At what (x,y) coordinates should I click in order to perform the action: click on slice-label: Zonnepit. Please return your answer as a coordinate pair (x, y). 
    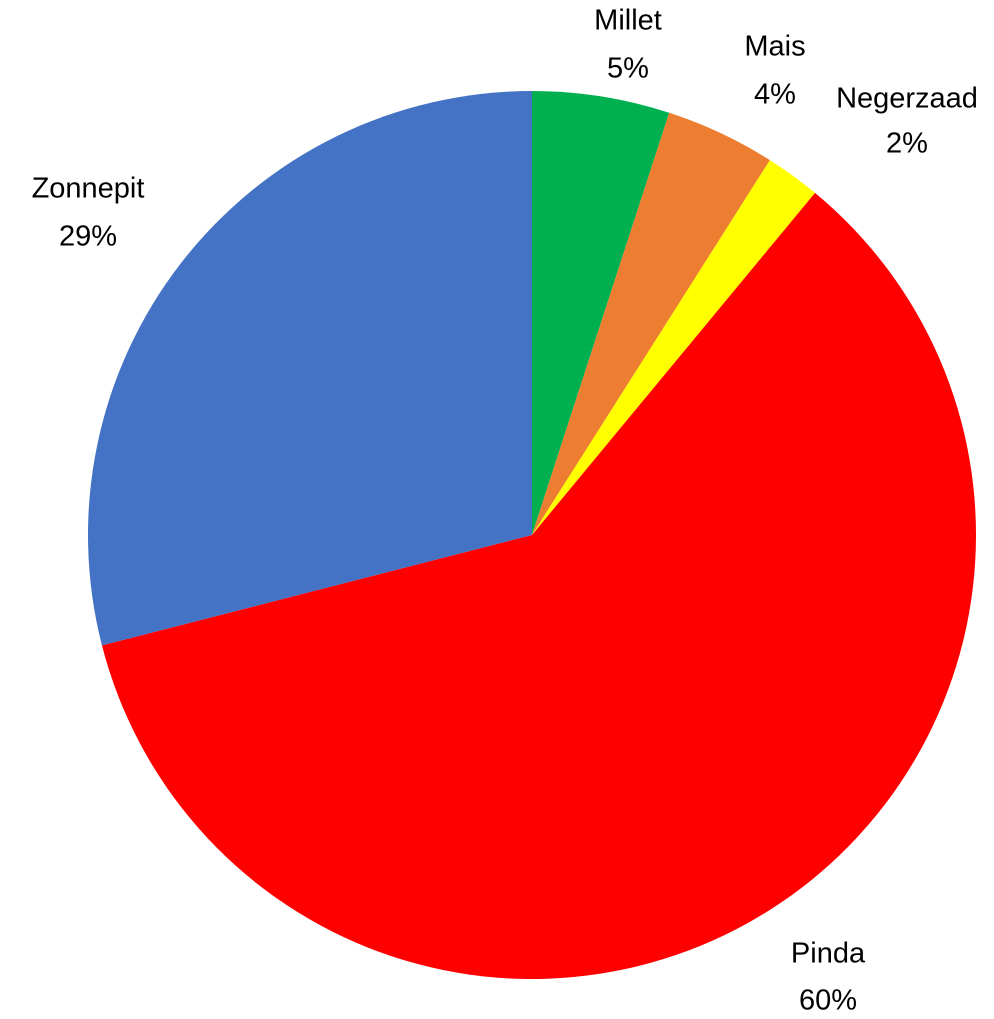
    Looking at the image, I should click on (88, 189).